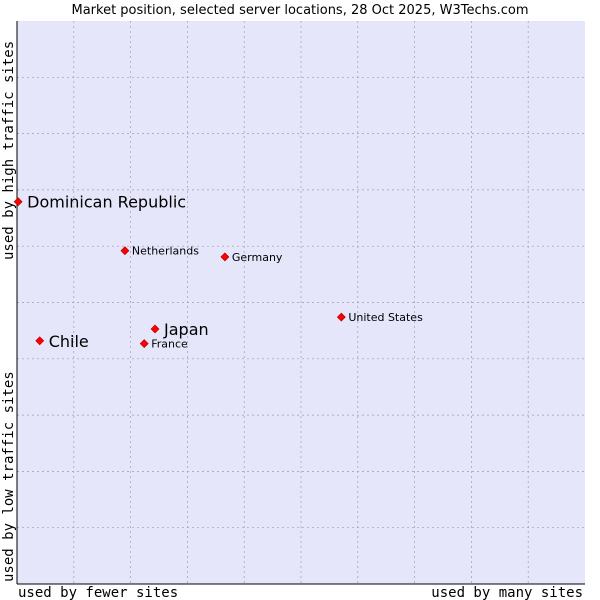  What do you see at coordinates (165, 251) in the screenshot?
I see `data-label-netherlands: Netherlands` at bounding box center [165, 251].